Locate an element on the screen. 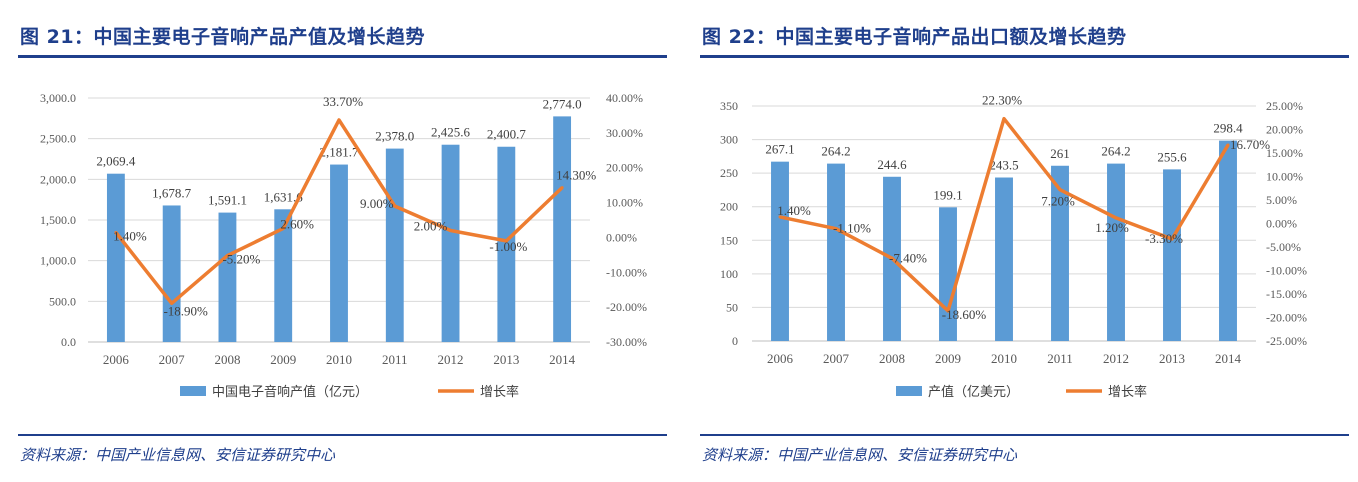 Image resolution: width=1358 pixels, height=482 pixels. x-tick-label: 2006 is located at coordinates (780, 358).